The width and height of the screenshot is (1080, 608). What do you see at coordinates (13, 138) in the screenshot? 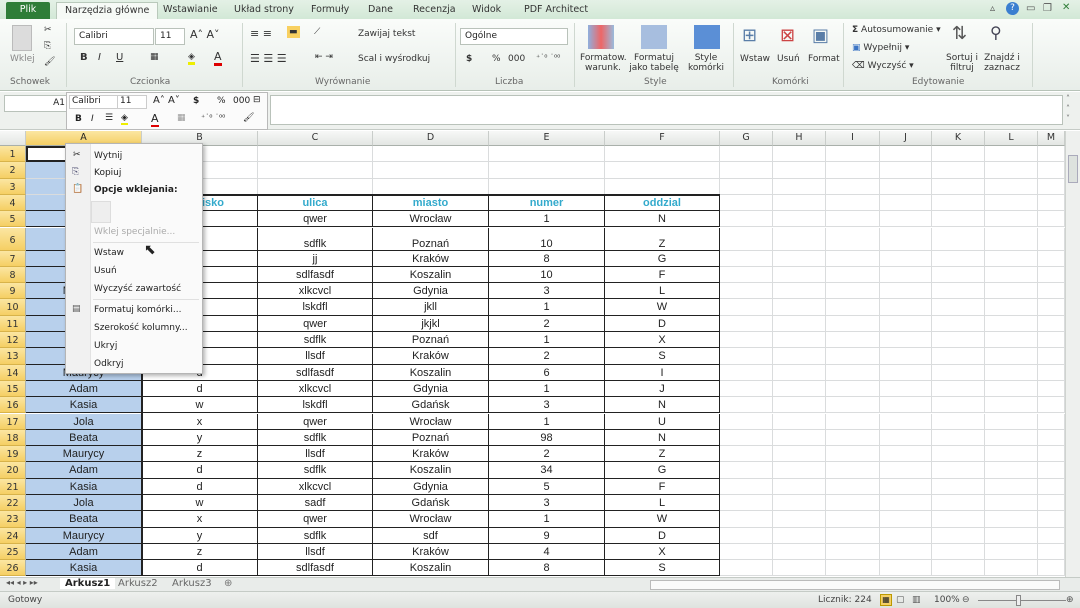
I see `select-all-corner` at bounding box center [13, 138].